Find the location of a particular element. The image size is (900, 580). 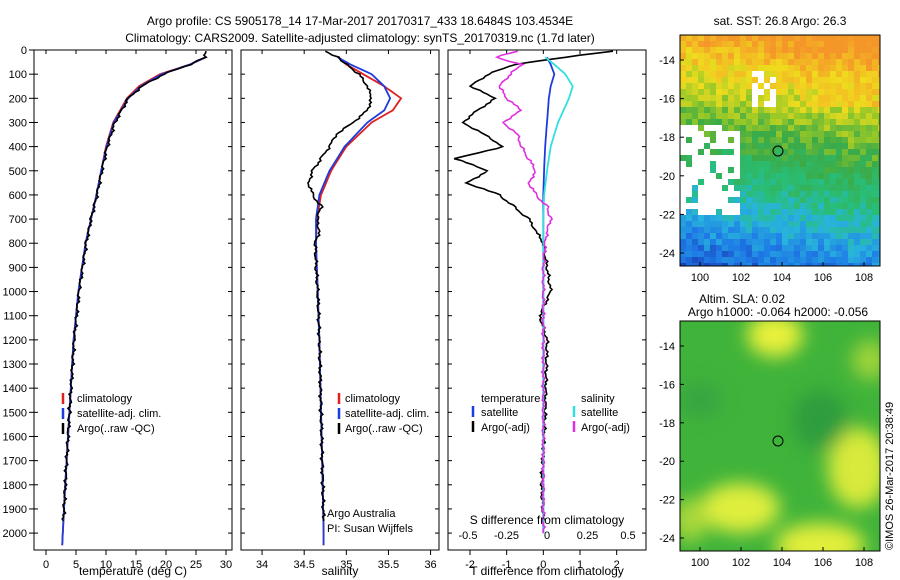

map-x-tick-label: 100 is located at coordinates (700, 563).